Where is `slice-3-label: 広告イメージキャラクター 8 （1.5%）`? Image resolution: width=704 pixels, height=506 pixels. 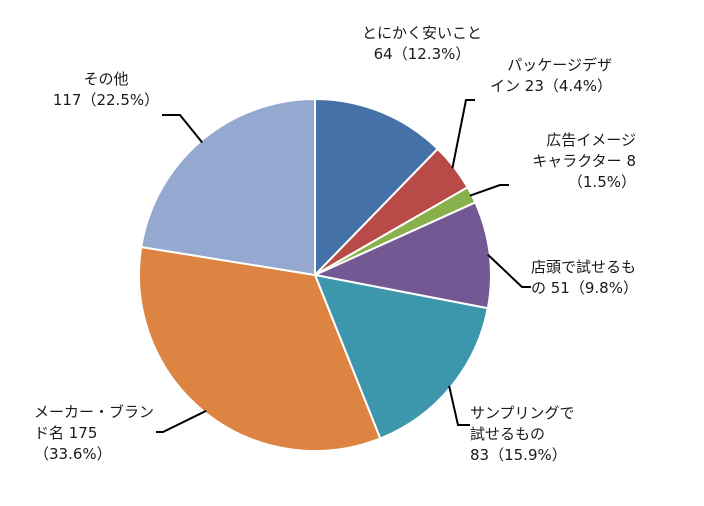
slice-3-label: 広告イメージキャラクター 8 （1.5%） is located at coordinates (584, 161).